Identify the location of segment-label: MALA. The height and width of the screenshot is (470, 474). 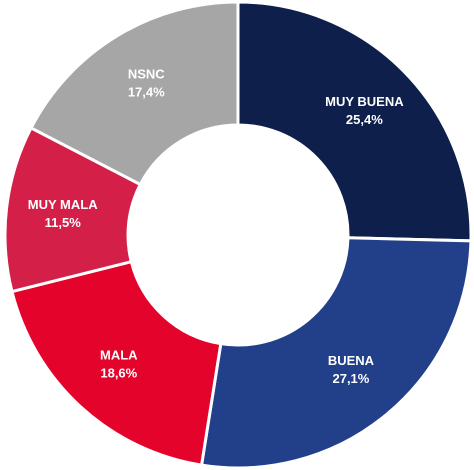
(119, 355).